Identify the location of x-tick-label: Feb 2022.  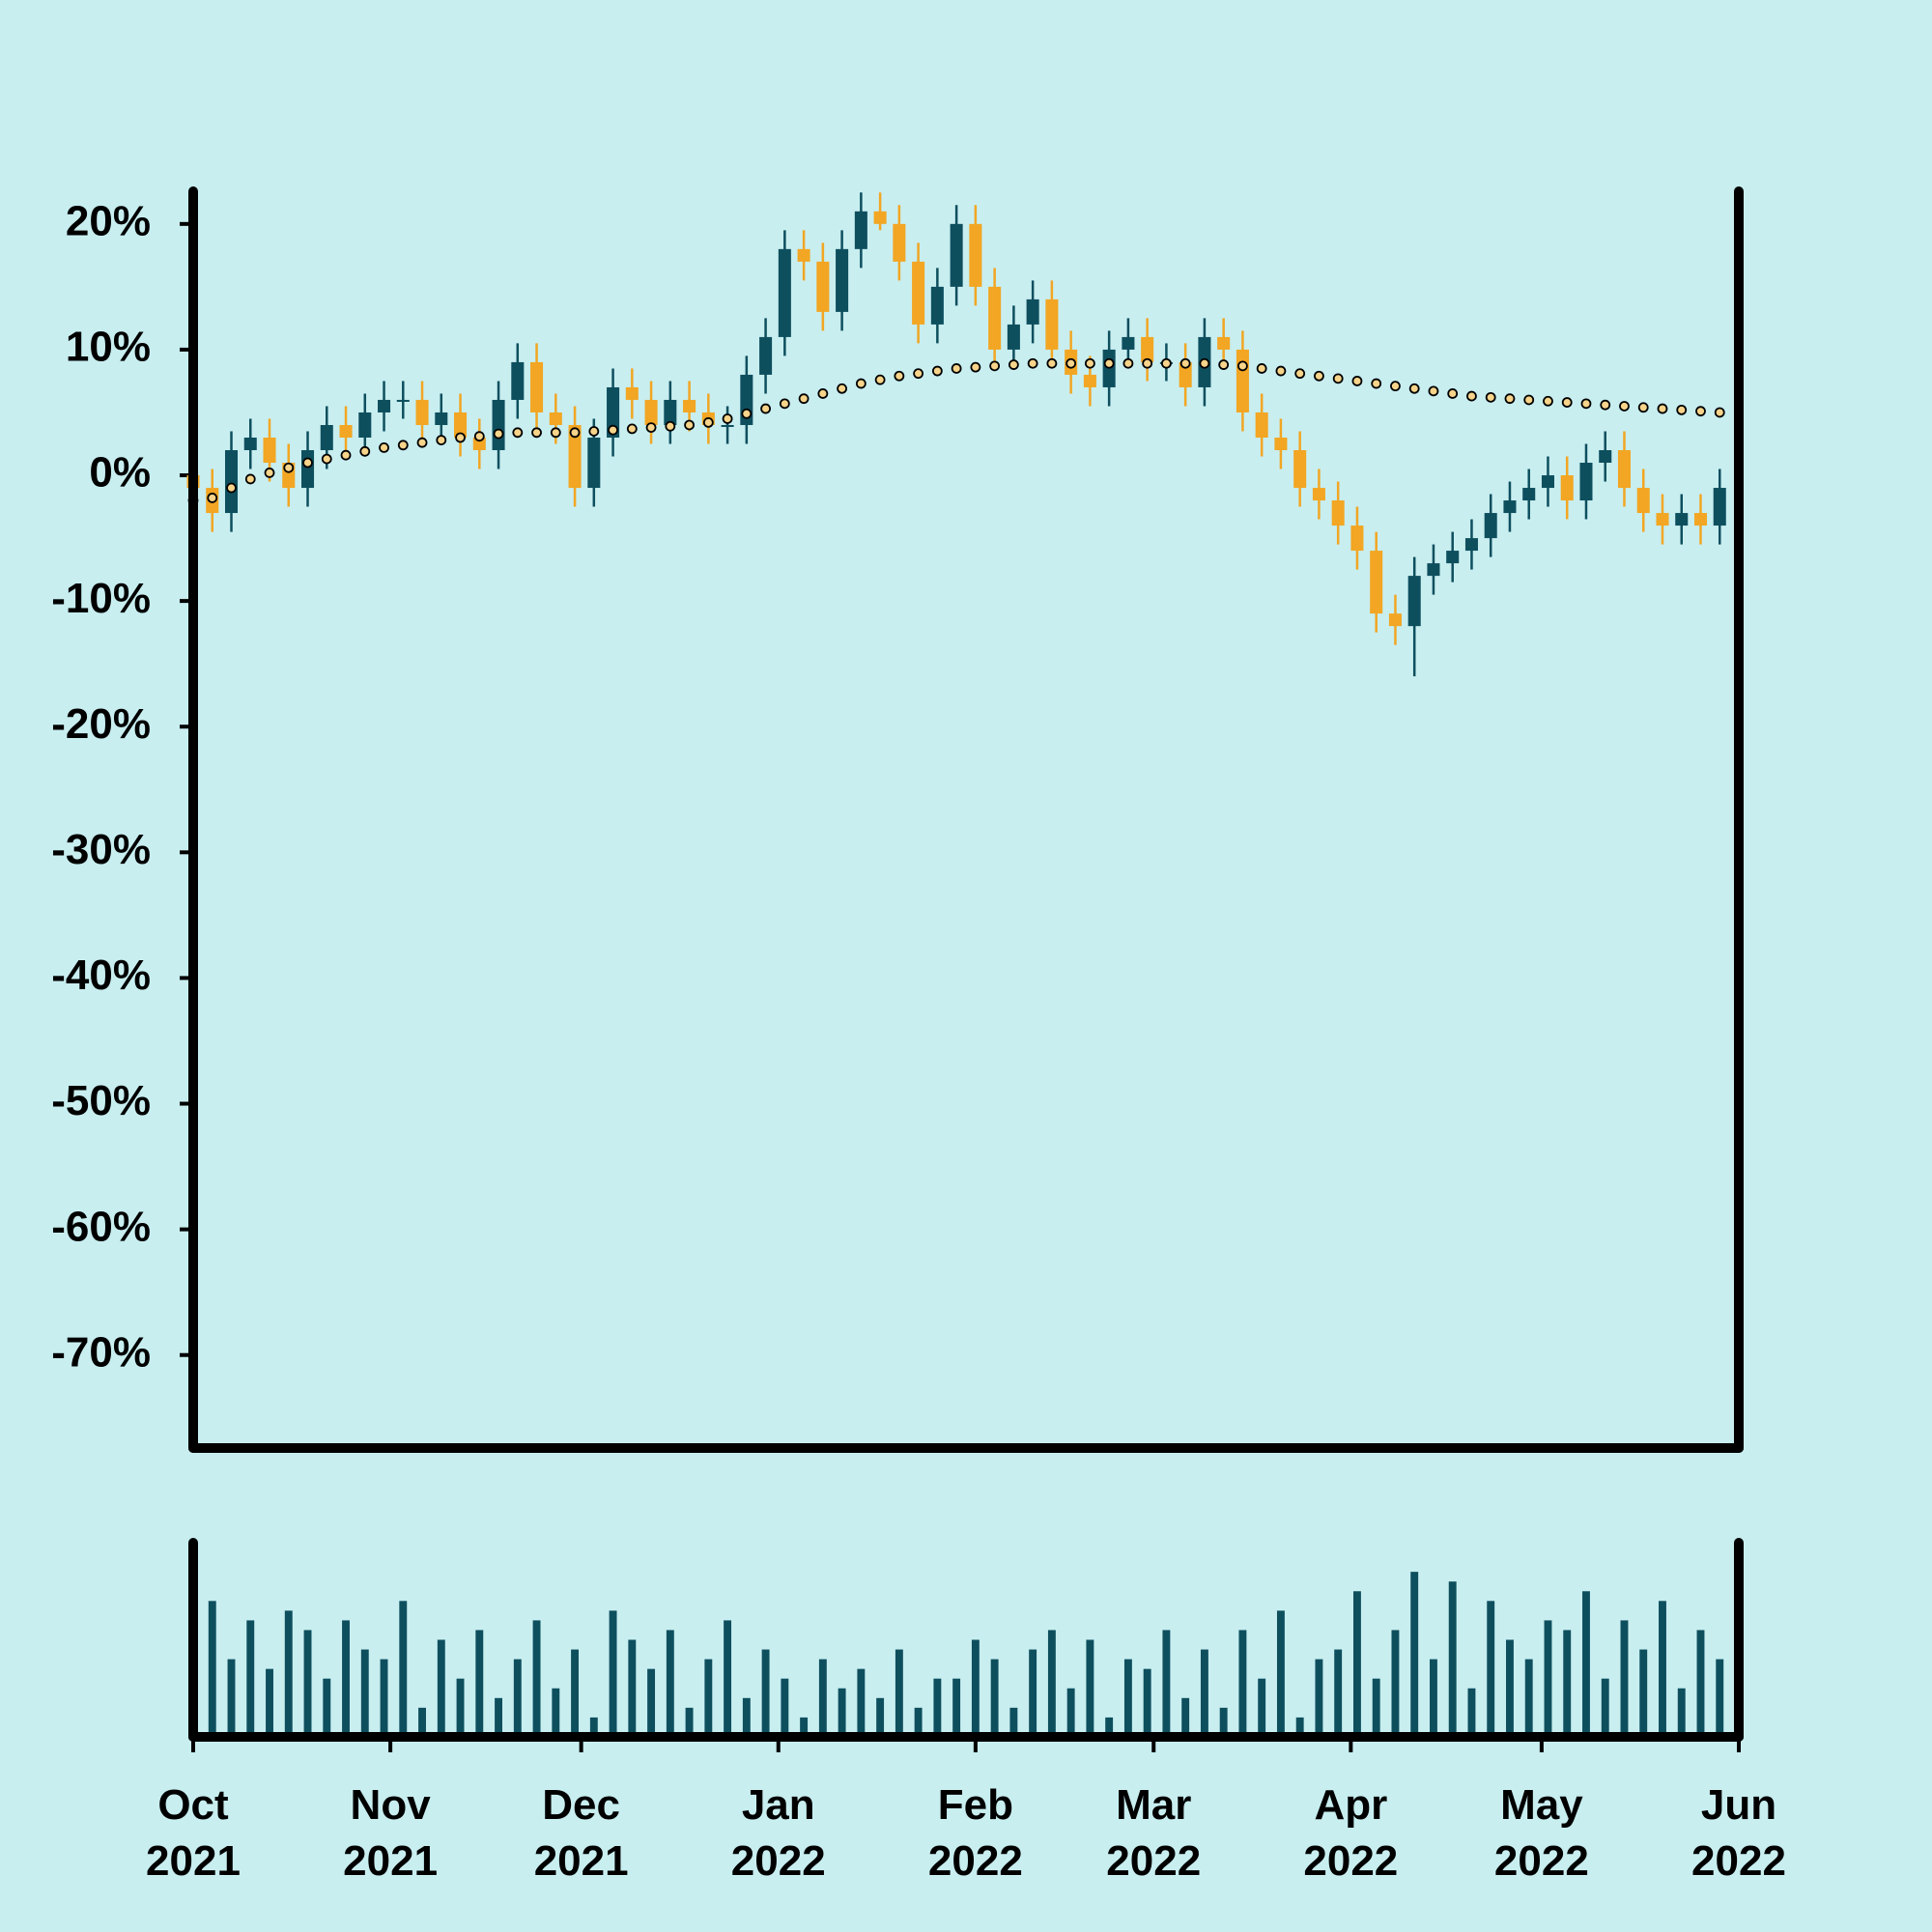
(975, 1833).